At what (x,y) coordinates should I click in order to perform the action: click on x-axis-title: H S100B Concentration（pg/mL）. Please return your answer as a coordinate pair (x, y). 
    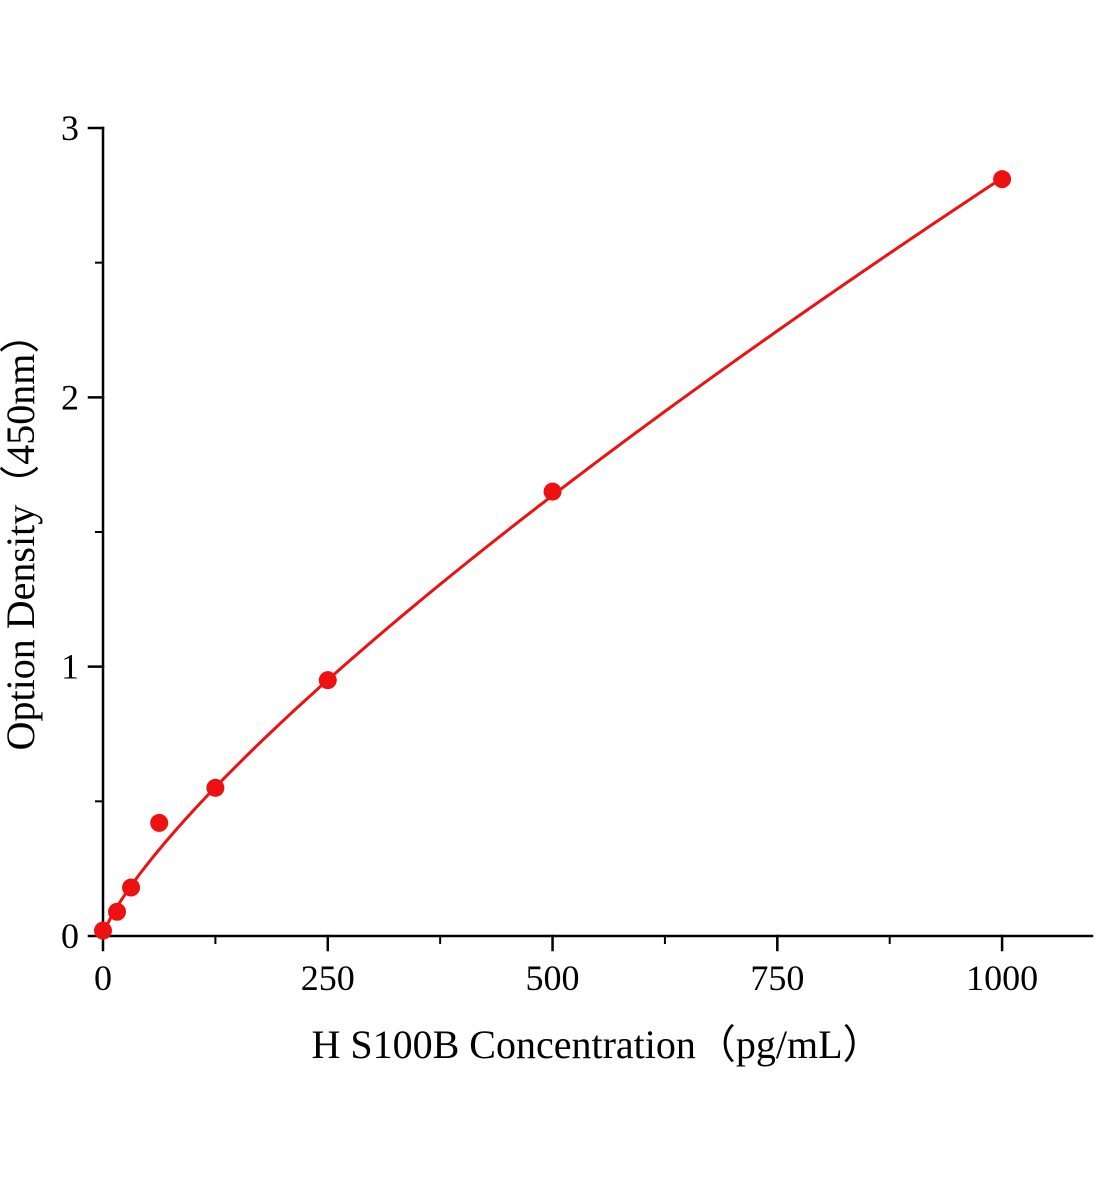
    Looking at the image, I should click on (596, 1044).